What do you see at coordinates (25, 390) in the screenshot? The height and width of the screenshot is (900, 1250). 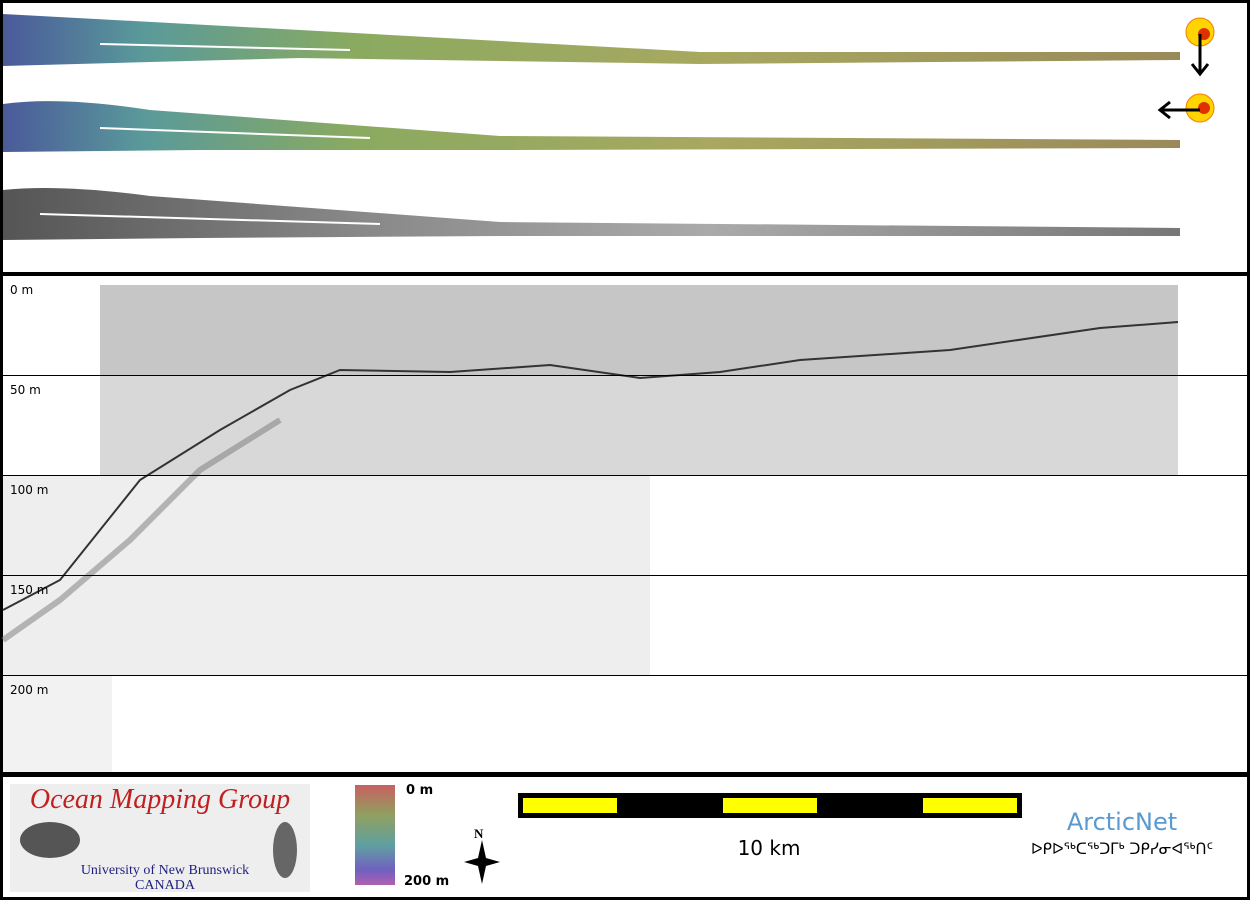 I see `depth-label: 50 m` at bounding box center [25, 390].